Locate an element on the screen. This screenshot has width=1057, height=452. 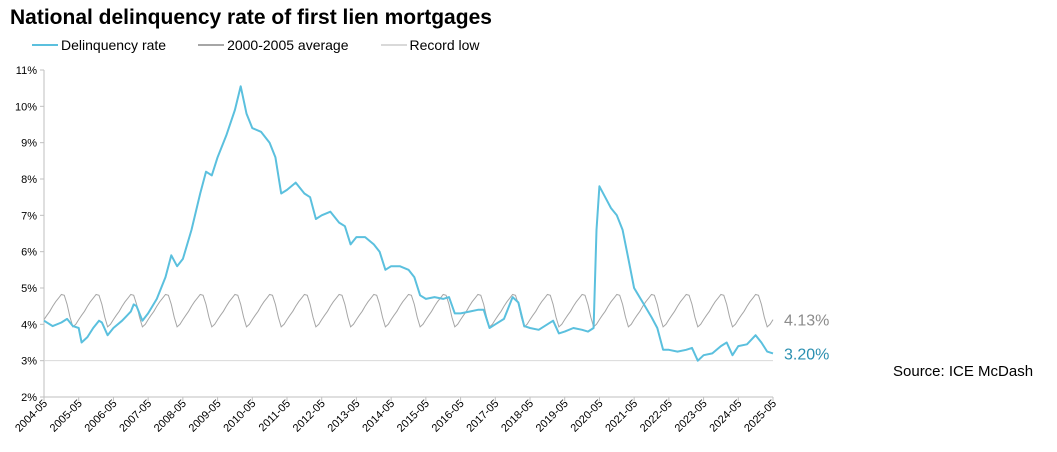
y-tick-label: 2% is located at coordinates (29, 398).